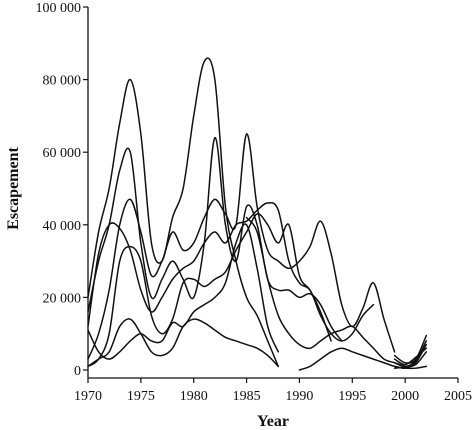 Image resolution: width=474 pixels, height=430 pixels. I want to click on y-tick-label: 40 000, so click(62, 226).